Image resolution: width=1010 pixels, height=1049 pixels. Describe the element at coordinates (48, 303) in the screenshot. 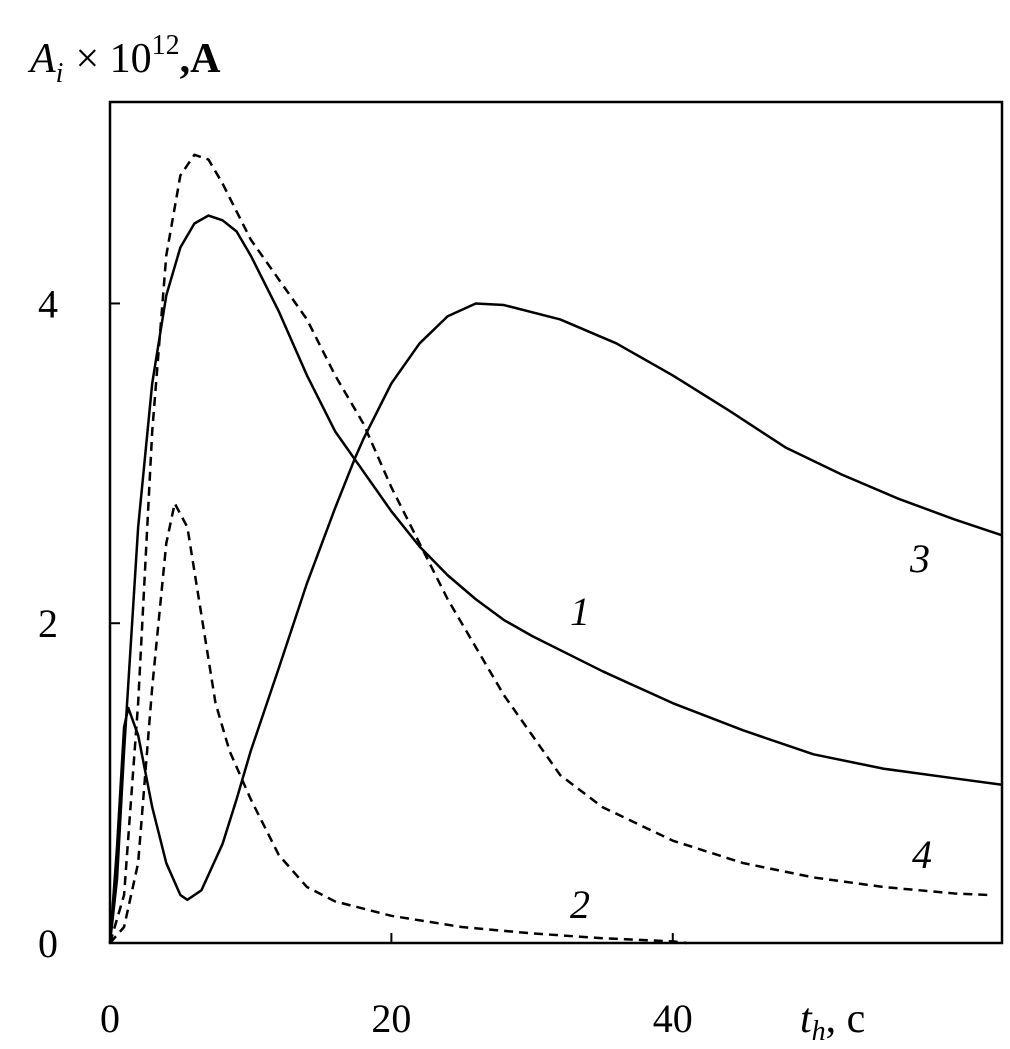

I see `y-tick-label: 4` at that location.